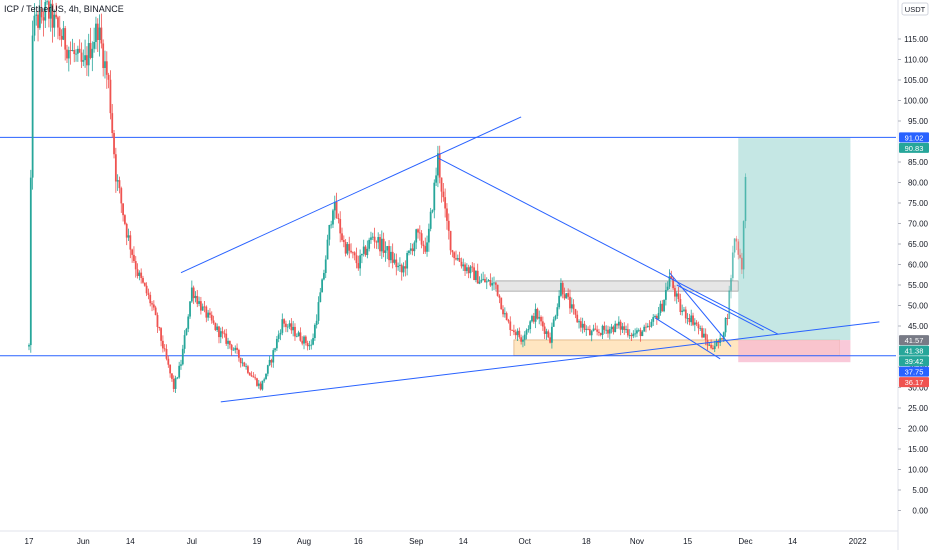 The height and width of the screenshot is (555, 932). I want to click on trendline-wedge-outer, so click(720, 307).